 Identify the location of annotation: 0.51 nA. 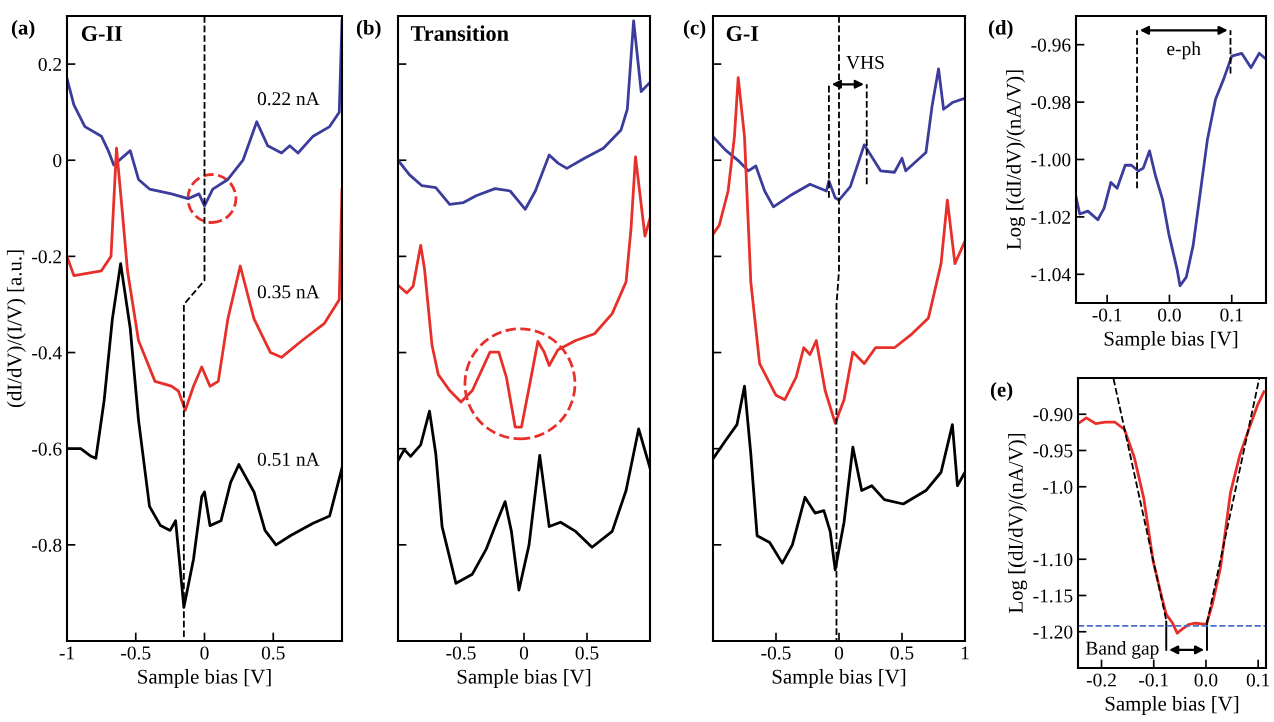
(288, 459).